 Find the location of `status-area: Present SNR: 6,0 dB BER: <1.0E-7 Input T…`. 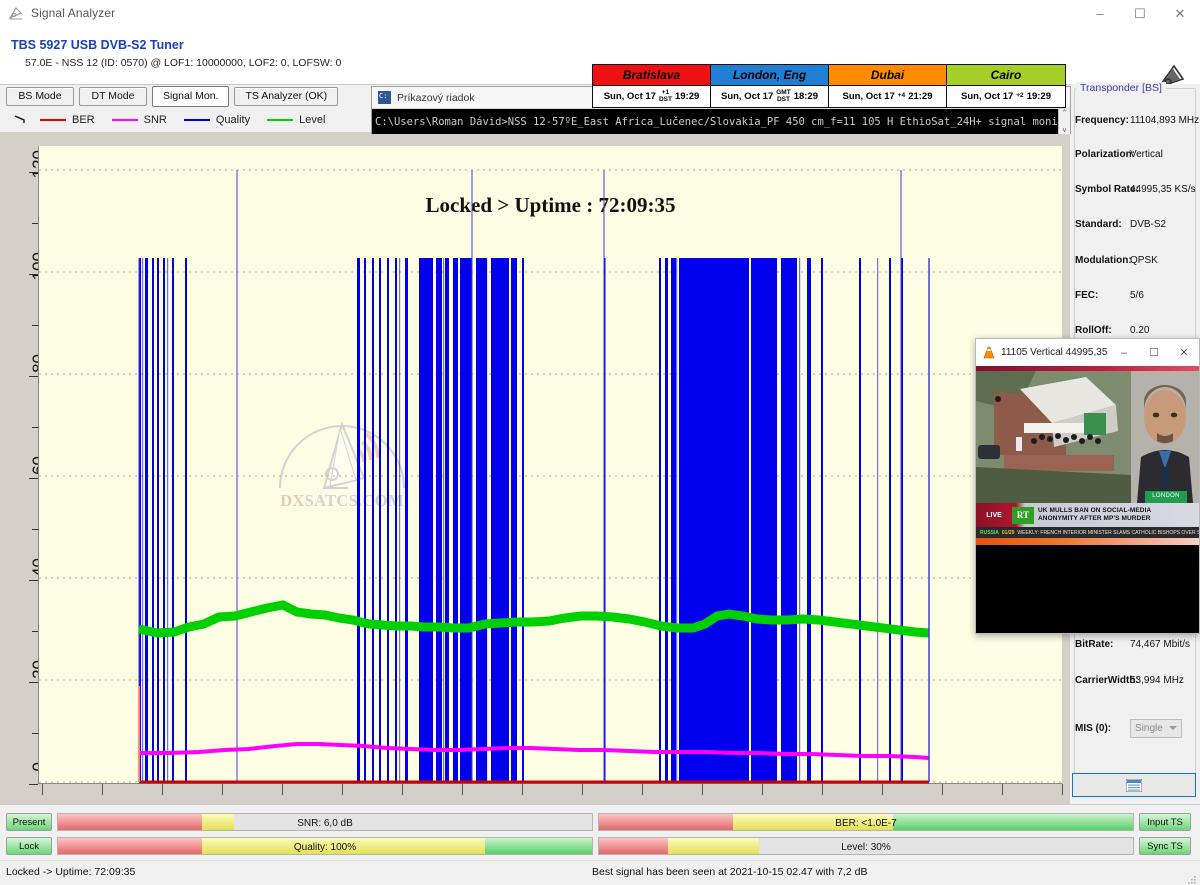

status-area: Present SNR: 6,0 dB BER: <1.0E-7 Input T… is located at coordinates (600, 844).